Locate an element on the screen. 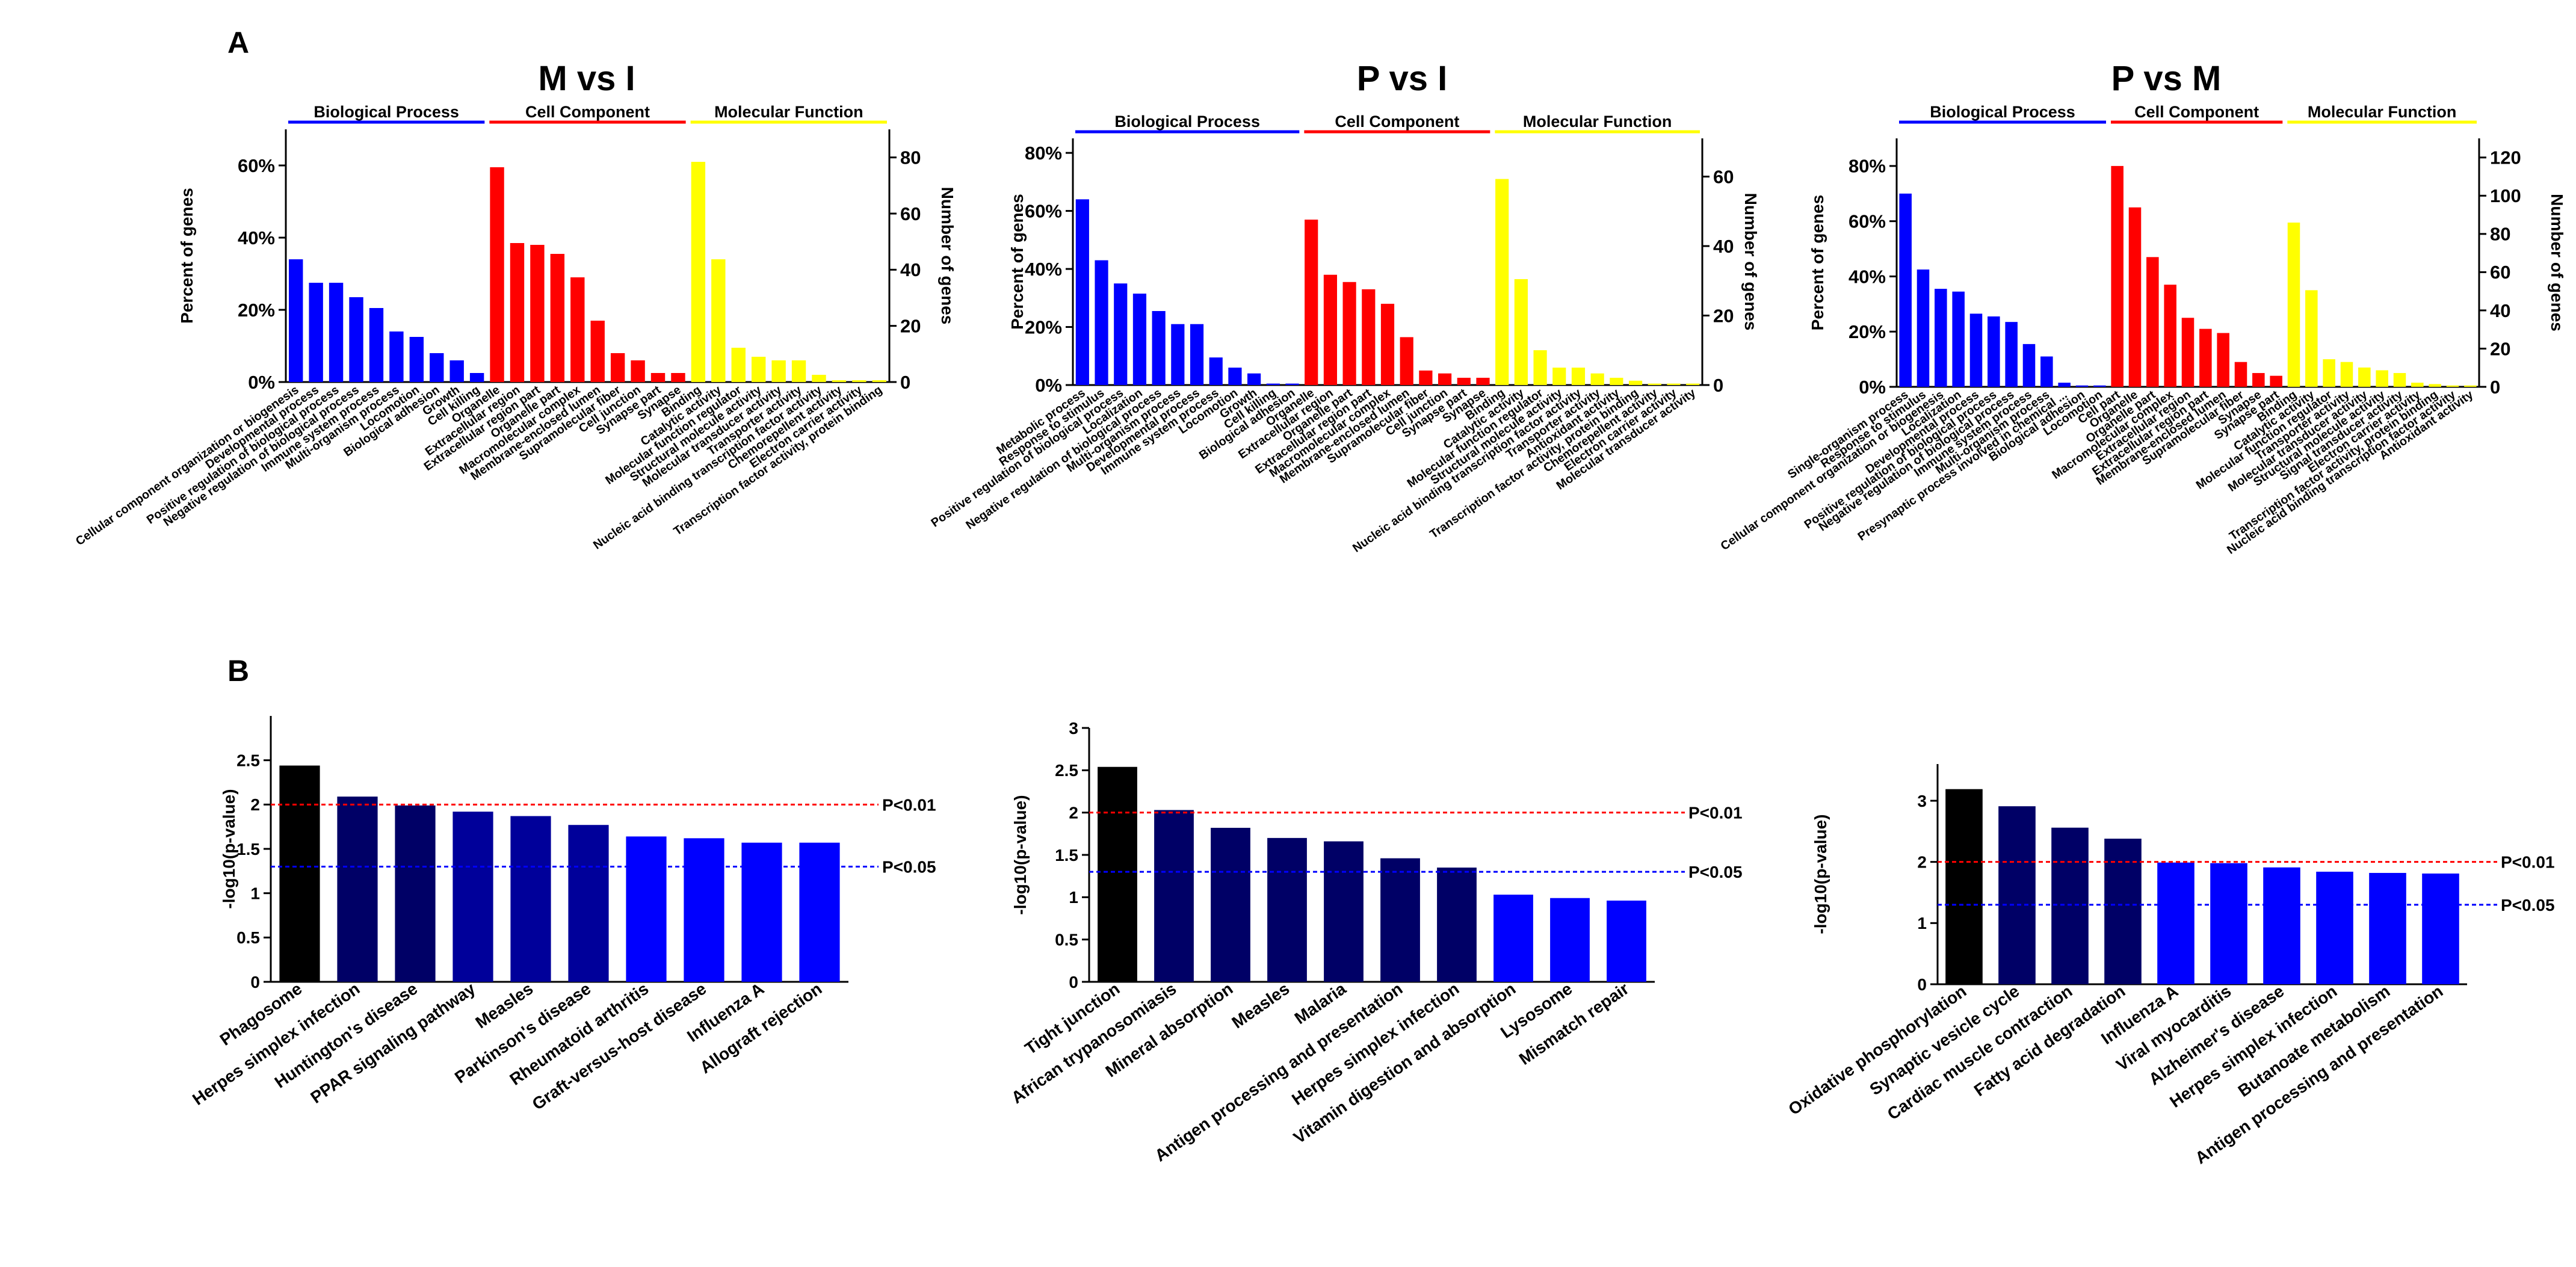 The height and width of the screenshot is (1267, 2576). panel-label-b: B is located at coordinates (238, 671).